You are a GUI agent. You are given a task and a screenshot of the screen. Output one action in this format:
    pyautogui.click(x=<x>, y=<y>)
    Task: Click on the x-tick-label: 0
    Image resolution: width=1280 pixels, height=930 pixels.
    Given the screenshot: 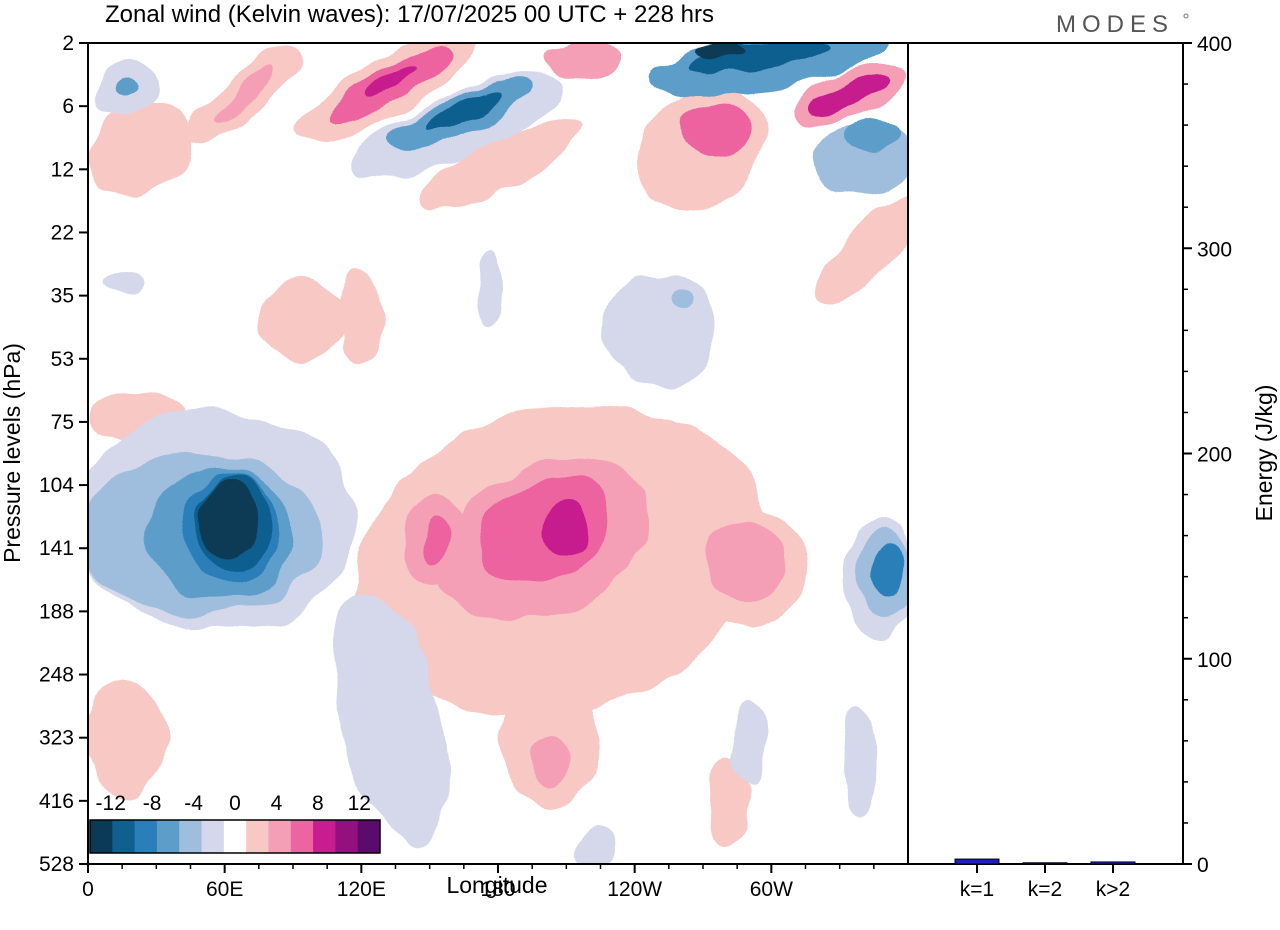 What is the action you would take?
    pyautogui.click(x=88, y=889)
    